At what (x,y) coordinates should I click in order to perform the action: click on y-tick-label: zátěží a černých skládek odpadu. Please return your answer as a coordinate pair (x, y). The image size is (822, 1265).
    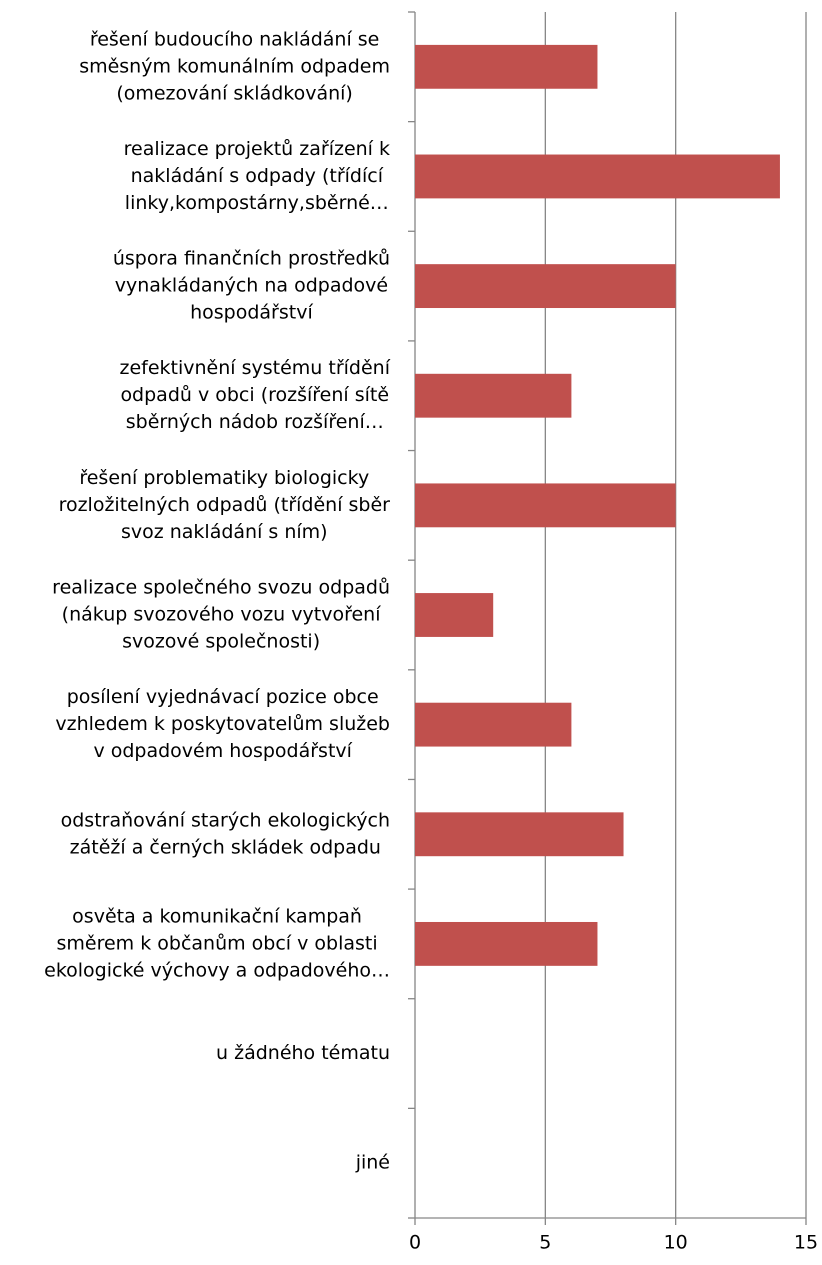
    Looking at the image, I should click on (225, 847).